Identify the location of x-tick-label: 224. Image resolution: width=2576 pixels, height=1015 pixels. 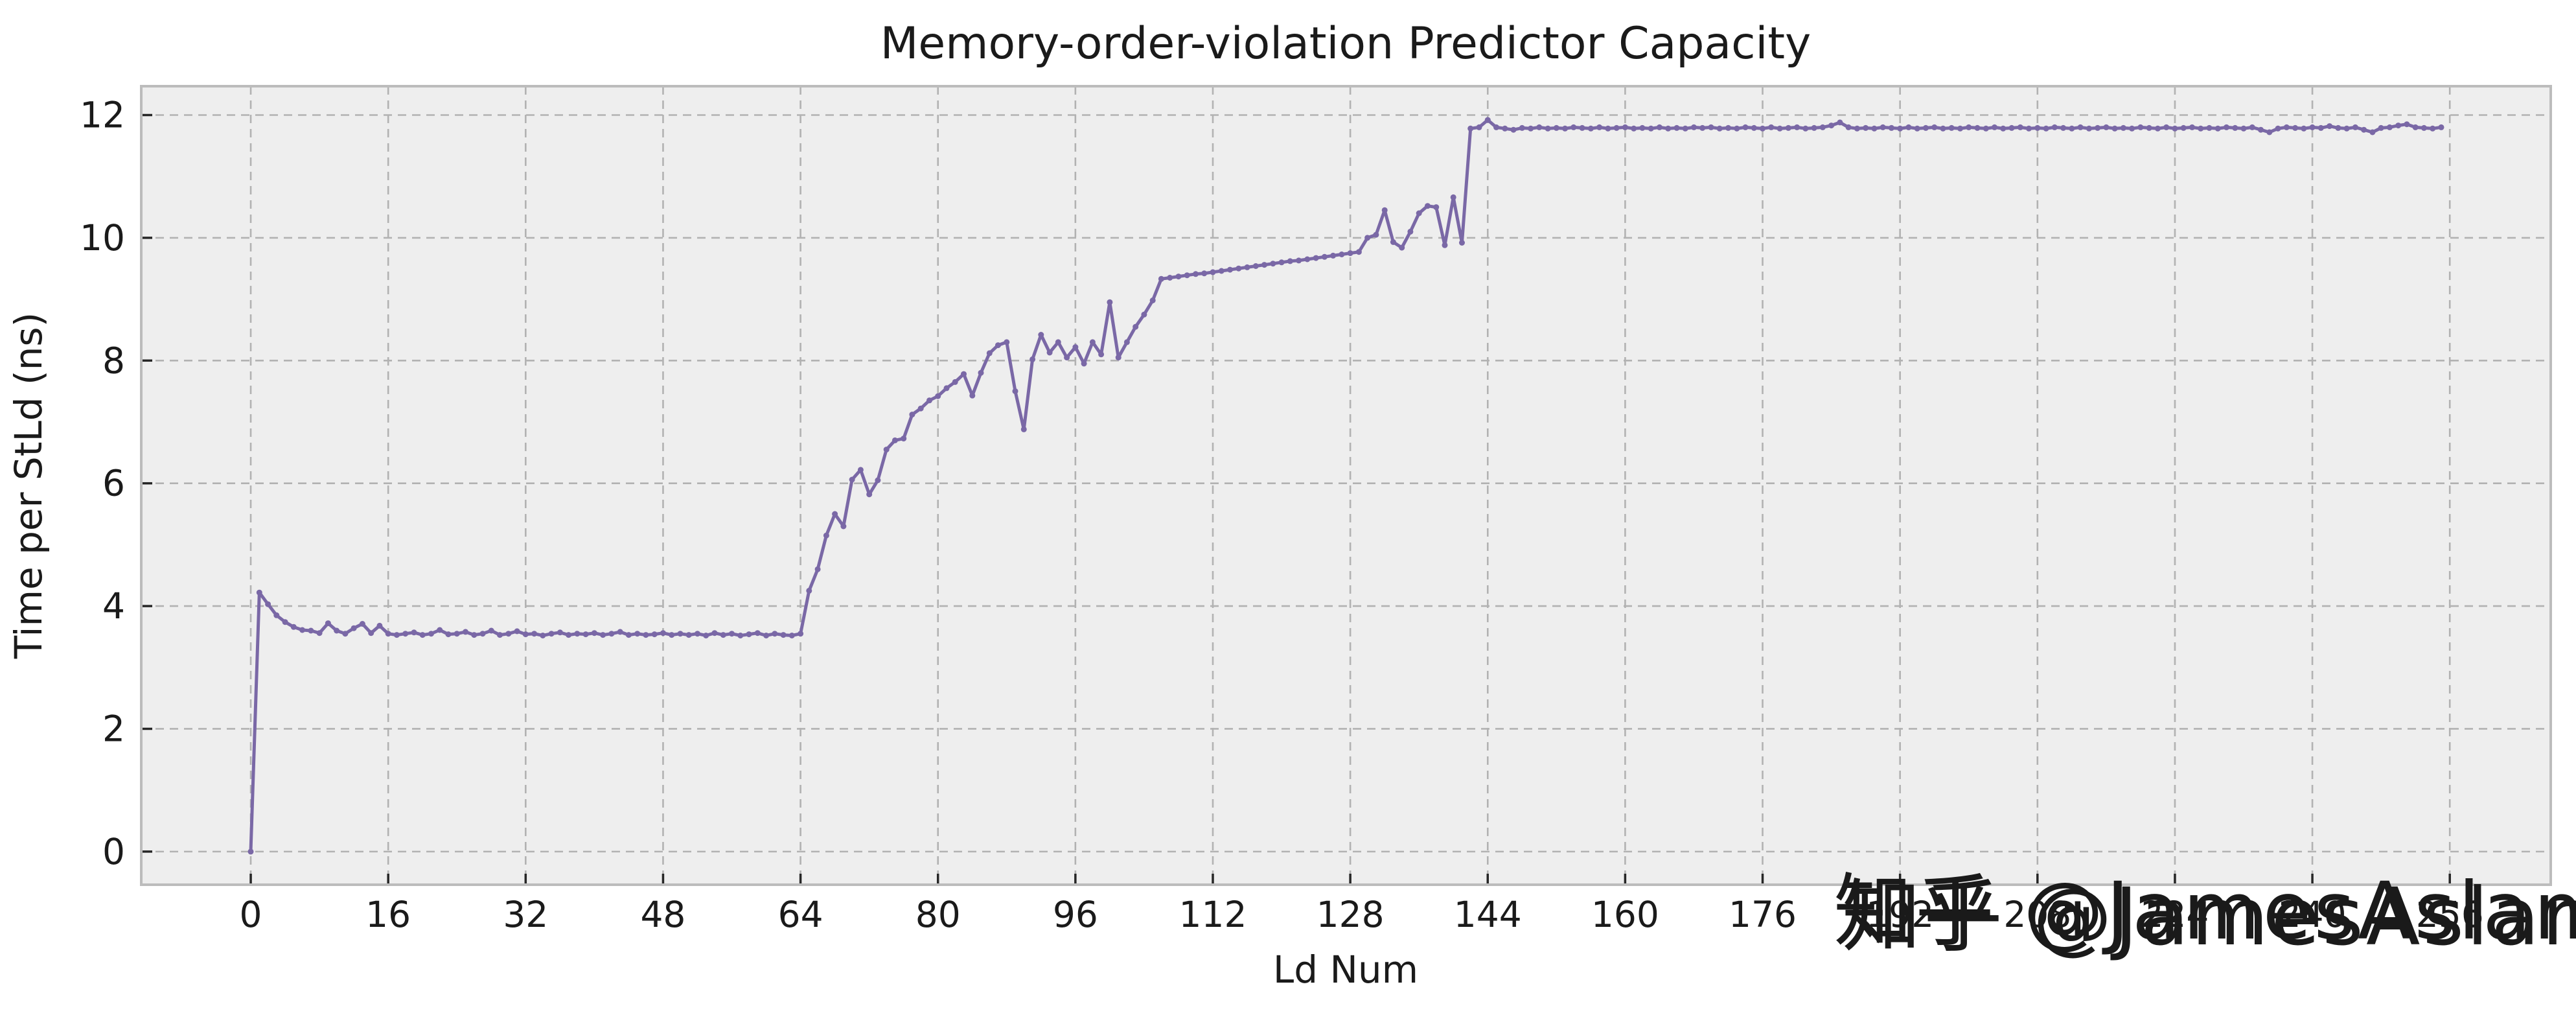
(2175, 915).